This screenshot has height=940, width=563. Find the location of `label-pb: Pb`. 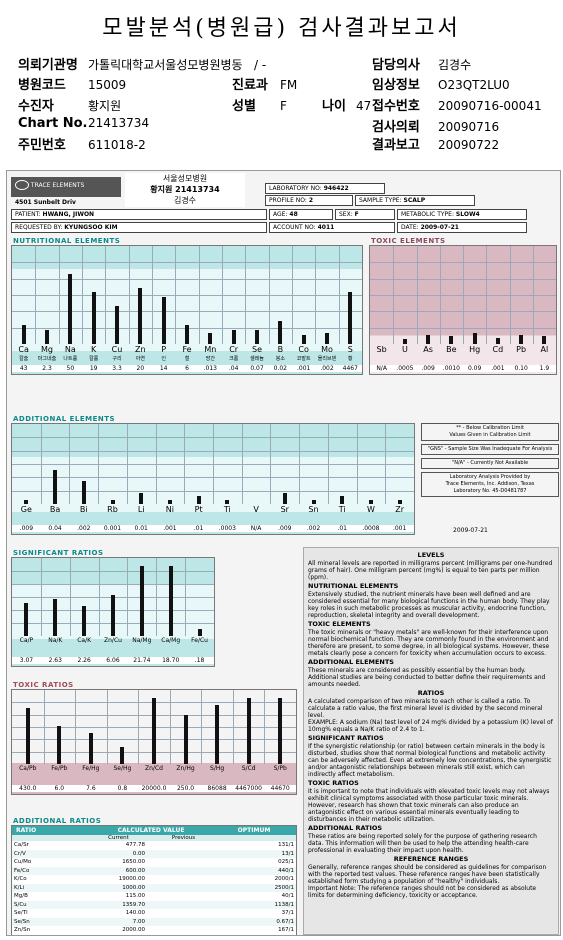

label-pb: Pb is located at coordinates (521, 349).